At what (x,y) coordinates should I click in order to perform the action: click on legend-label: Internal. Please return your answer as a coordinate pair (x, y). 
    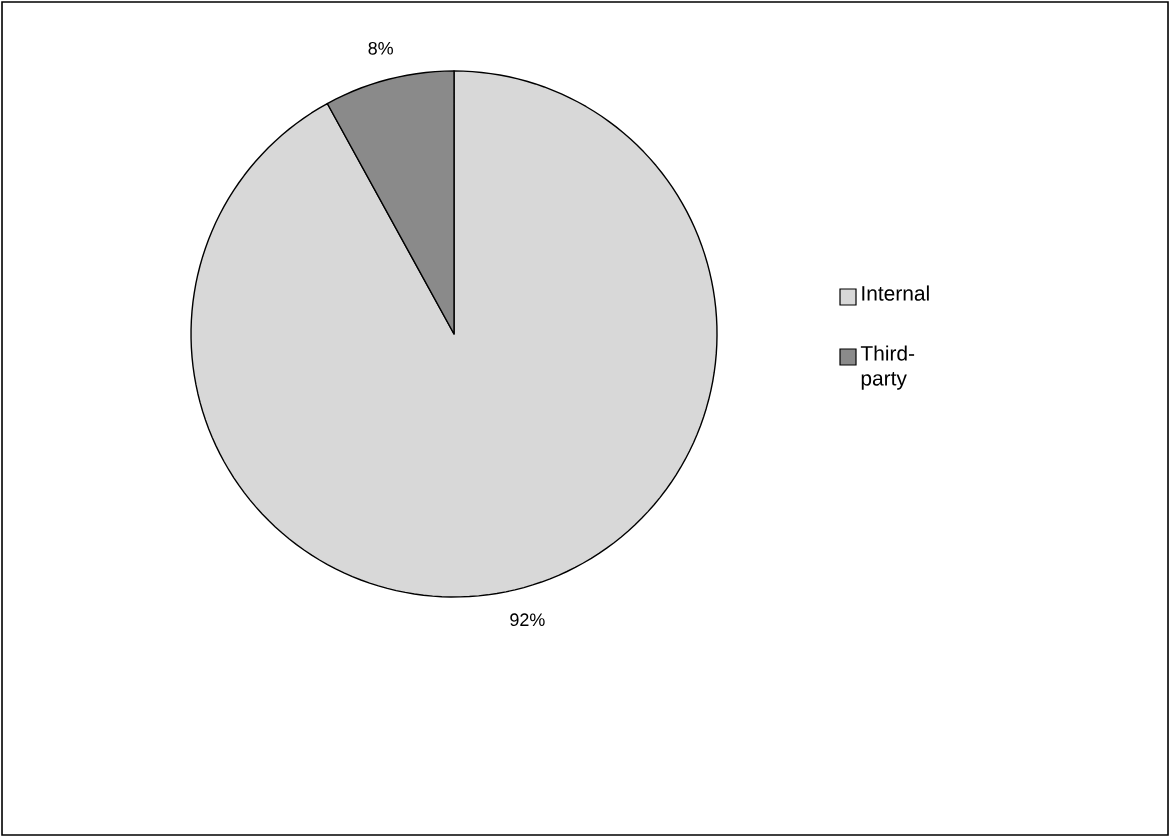
    Looking at the image, I should click on (895, 293).